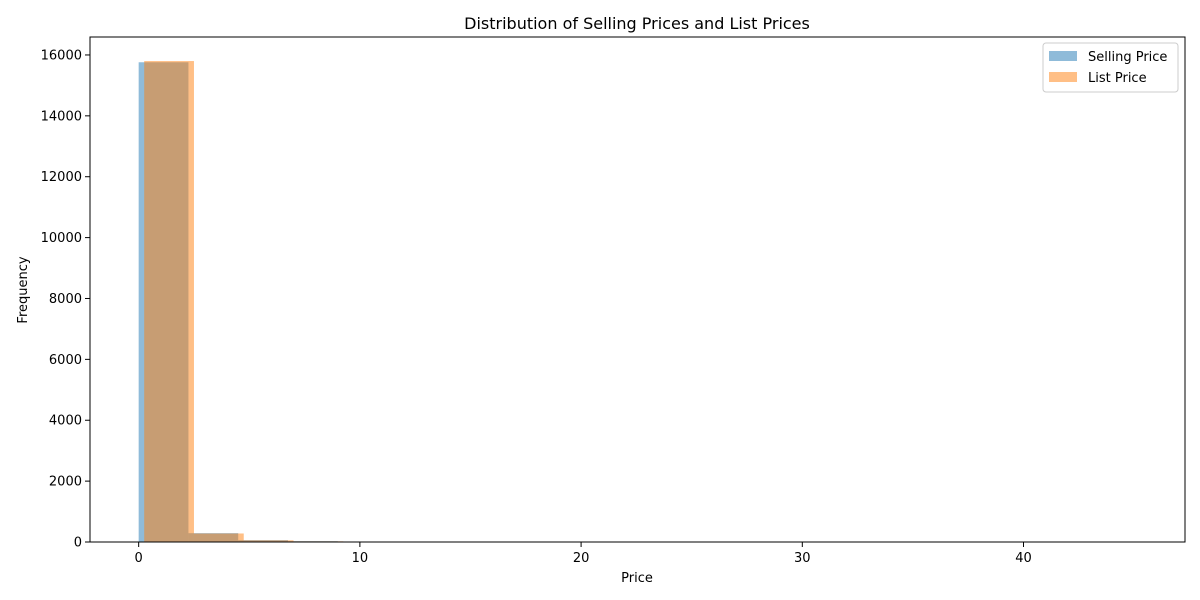 This screenshot has width=1200, height=600. Describe the element at coordinates (637, 578) in the screenshot. I see `x-axis-label: Price` at that location.